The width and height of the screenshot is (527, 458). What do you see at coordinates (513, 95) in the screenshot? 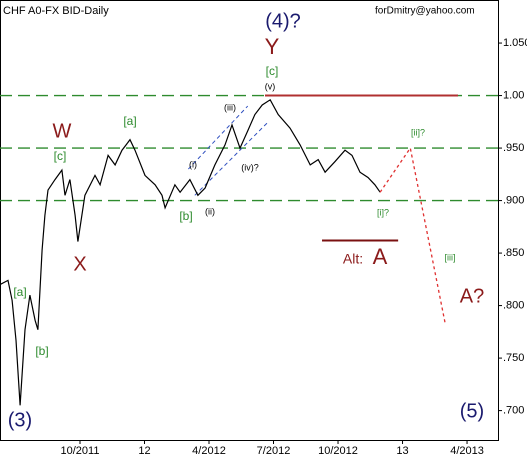
I see `y-tick-label: 1.00` at bounding box center [513, 95].